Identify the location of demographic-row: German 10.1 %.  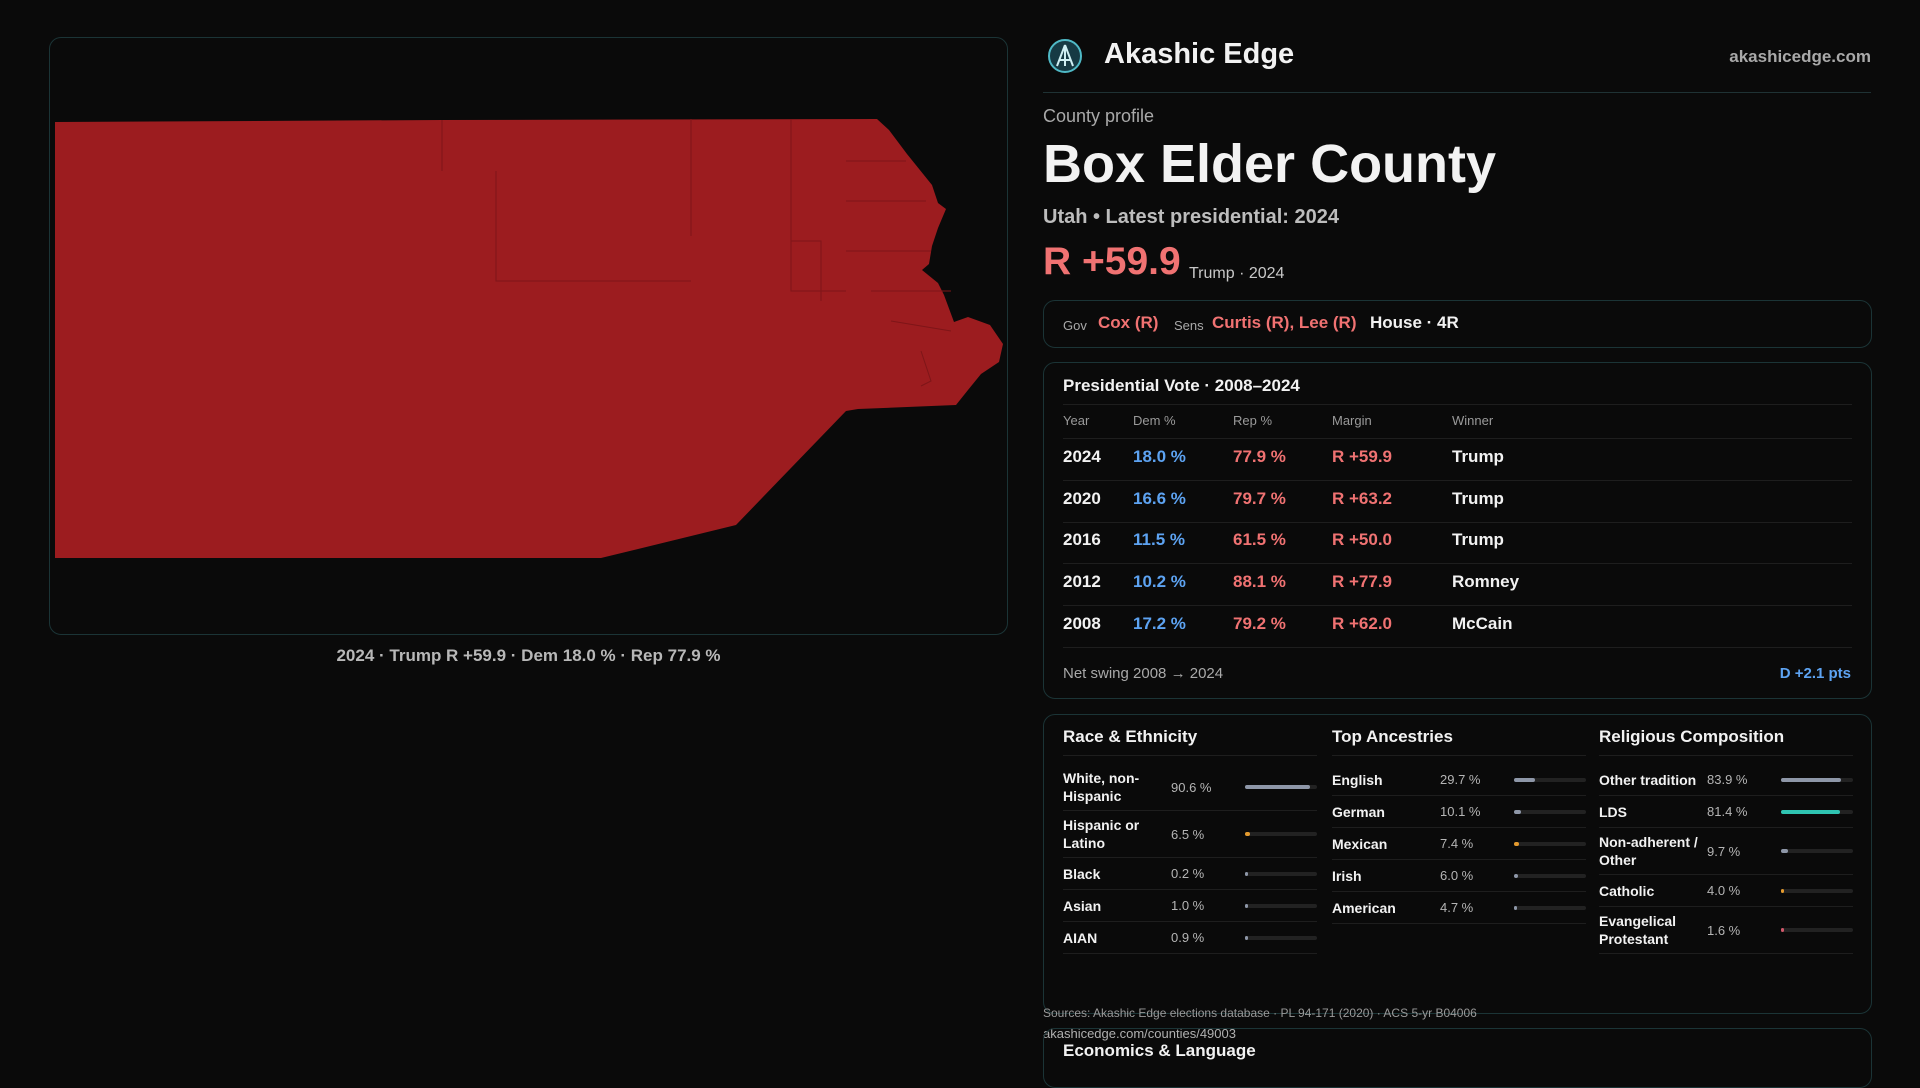
(1459, 812).